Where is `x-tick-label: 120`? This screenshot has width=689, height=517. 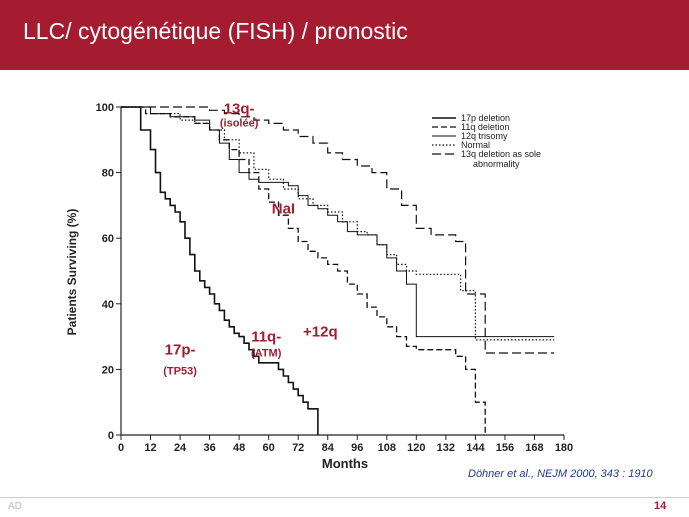 x-tick-label: 120 is located at coordinates (416, 448).